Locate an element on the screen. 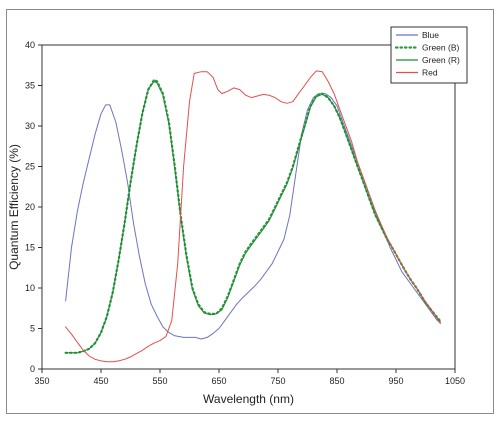 The image size is (500, 423). x-tick-label: 1050 is located at coordinates (455, 381).